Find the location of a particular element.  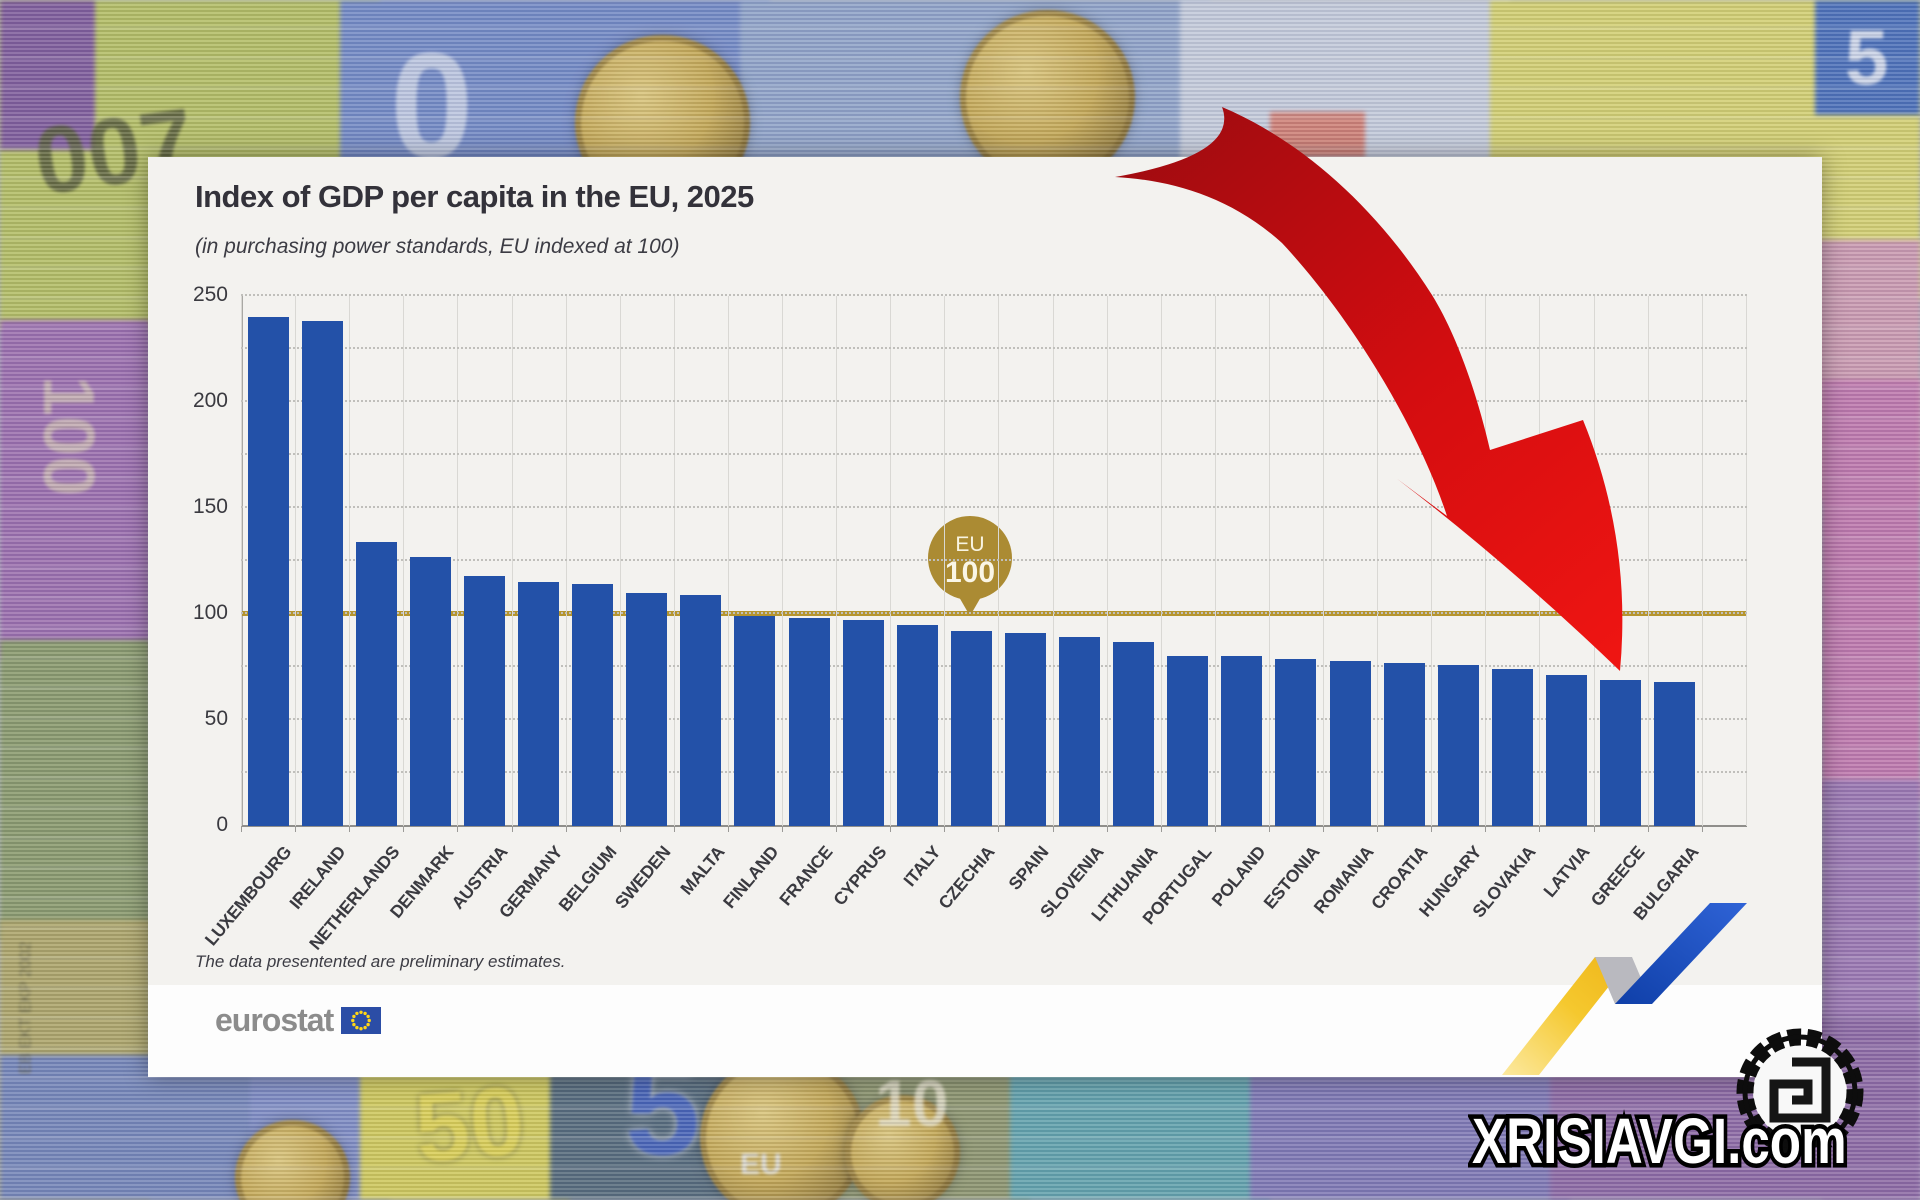

y-axis-tick-label: 250 is located at coordinates (210, 294).